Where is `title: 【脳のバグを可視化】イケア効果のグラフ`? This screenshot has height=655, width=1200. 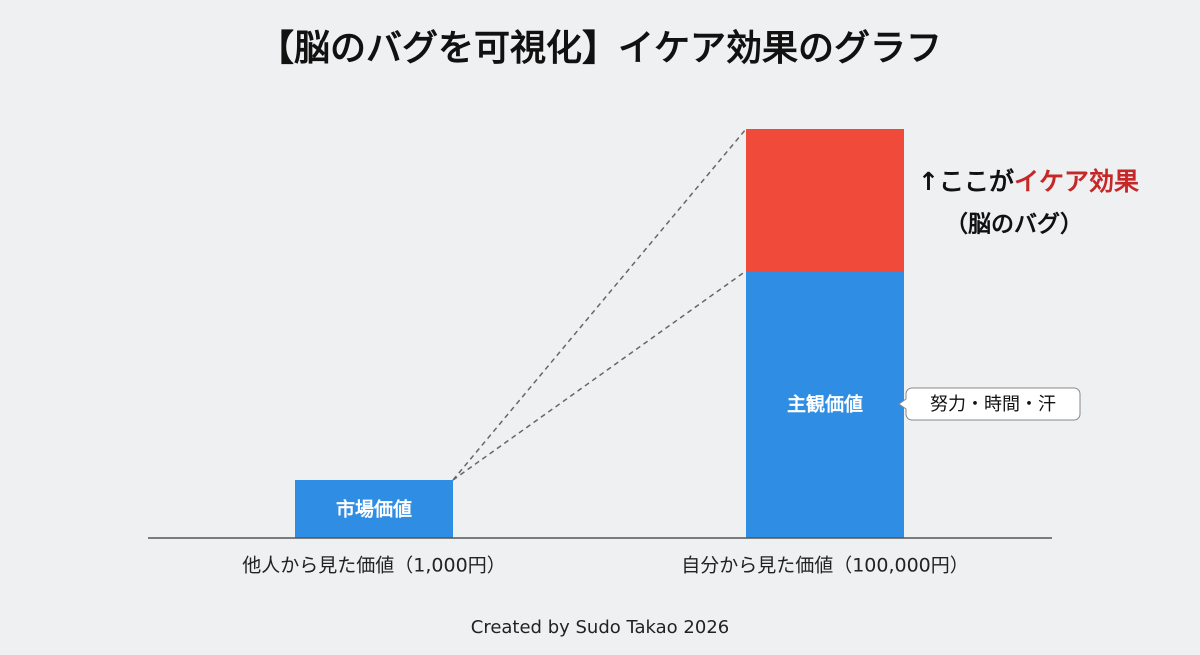 title: 【脳のバグを可視化】イケア効果のグラフ is located at coordinates (600, 48).